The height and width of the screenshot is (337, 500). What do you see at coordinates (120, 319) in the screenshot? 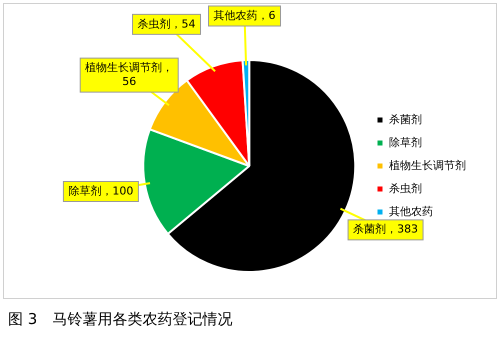
I see `caption: 图 3 马铃薯用各类农药登记情况` at bounding box center [120, 319].